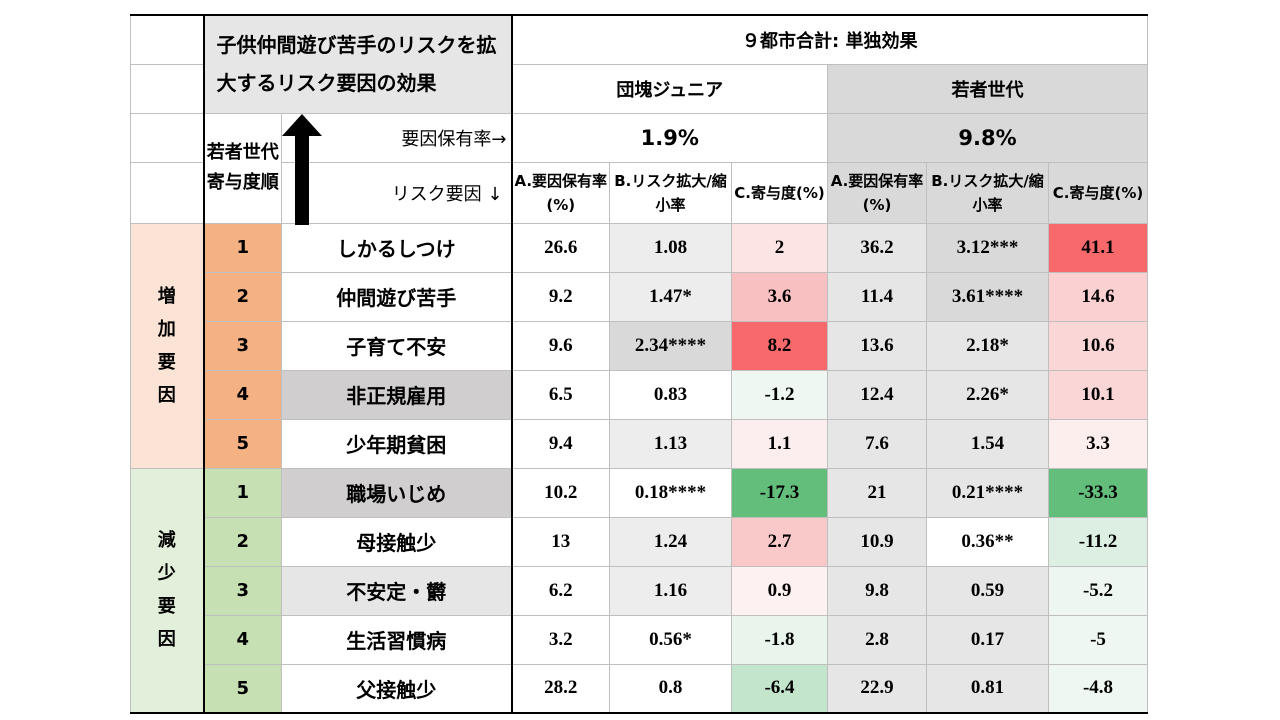  Describe the element at coordinates (987, 394) in the screenshot. I see `value-b-group-2: 2.26*` at that location.